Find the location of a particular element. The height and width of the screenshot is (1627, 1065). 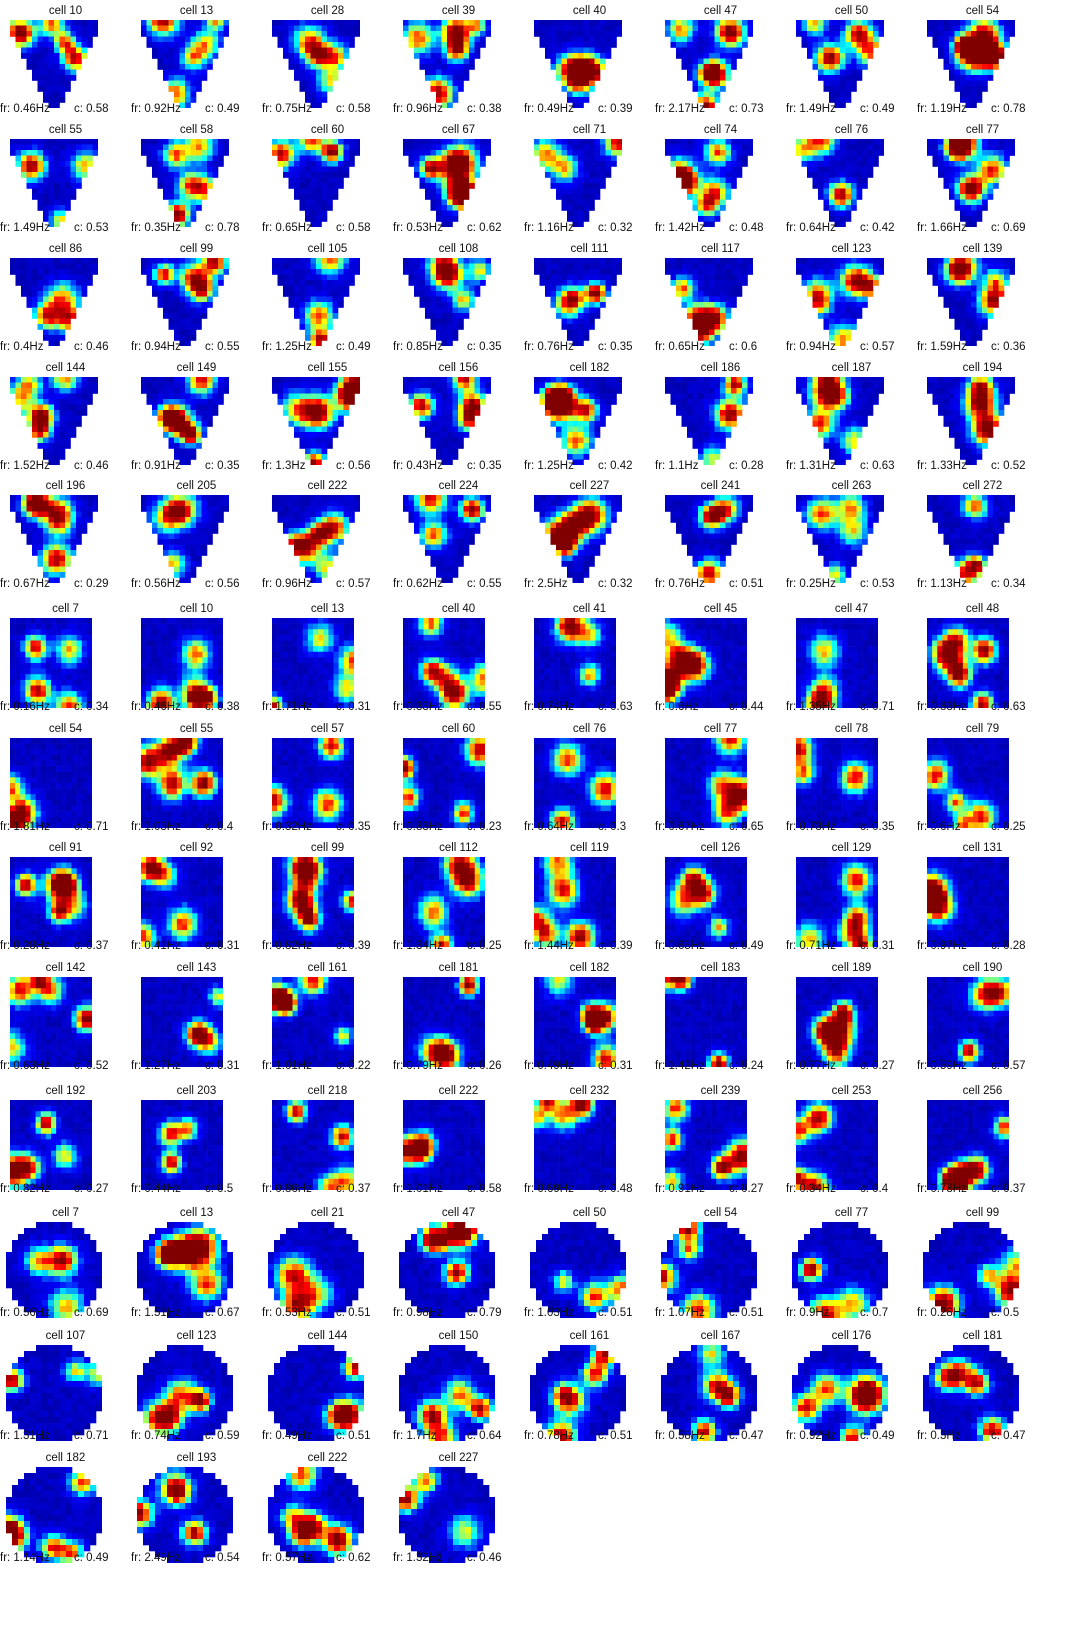

correlation-label: c: 0.42 is located at coordinates (877, 228).